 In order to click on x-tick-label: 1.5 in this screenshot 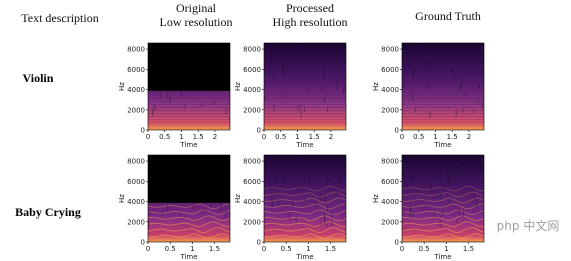, I will do `click(330, 249)`.